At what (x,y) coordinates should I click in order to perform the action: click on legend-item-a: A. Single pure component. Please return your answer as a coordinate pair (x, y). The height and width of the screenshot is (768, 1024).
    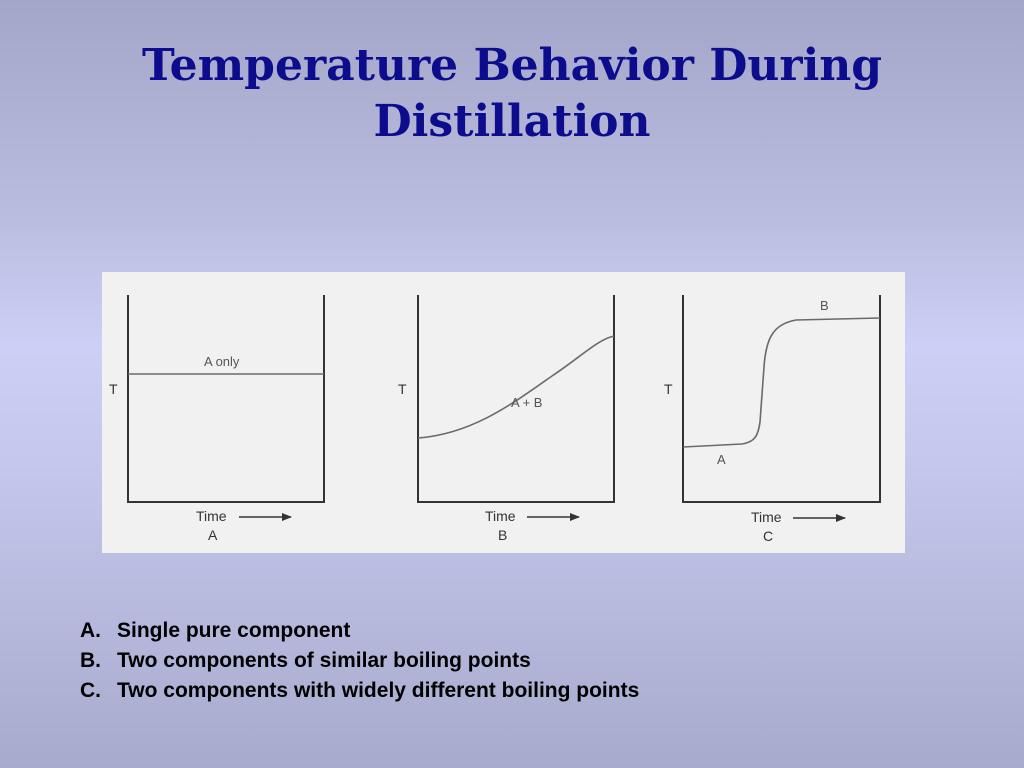
    Looking at the image, I should click on (359, 631).